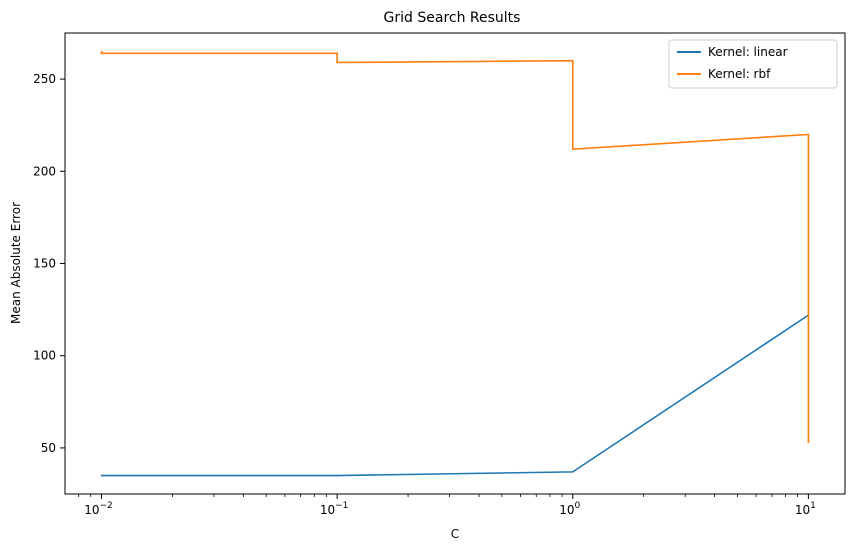  Describe the element at coordinates (98, 509) in the screenshot. I see `x-tick-label: 10⁻²` at that location.